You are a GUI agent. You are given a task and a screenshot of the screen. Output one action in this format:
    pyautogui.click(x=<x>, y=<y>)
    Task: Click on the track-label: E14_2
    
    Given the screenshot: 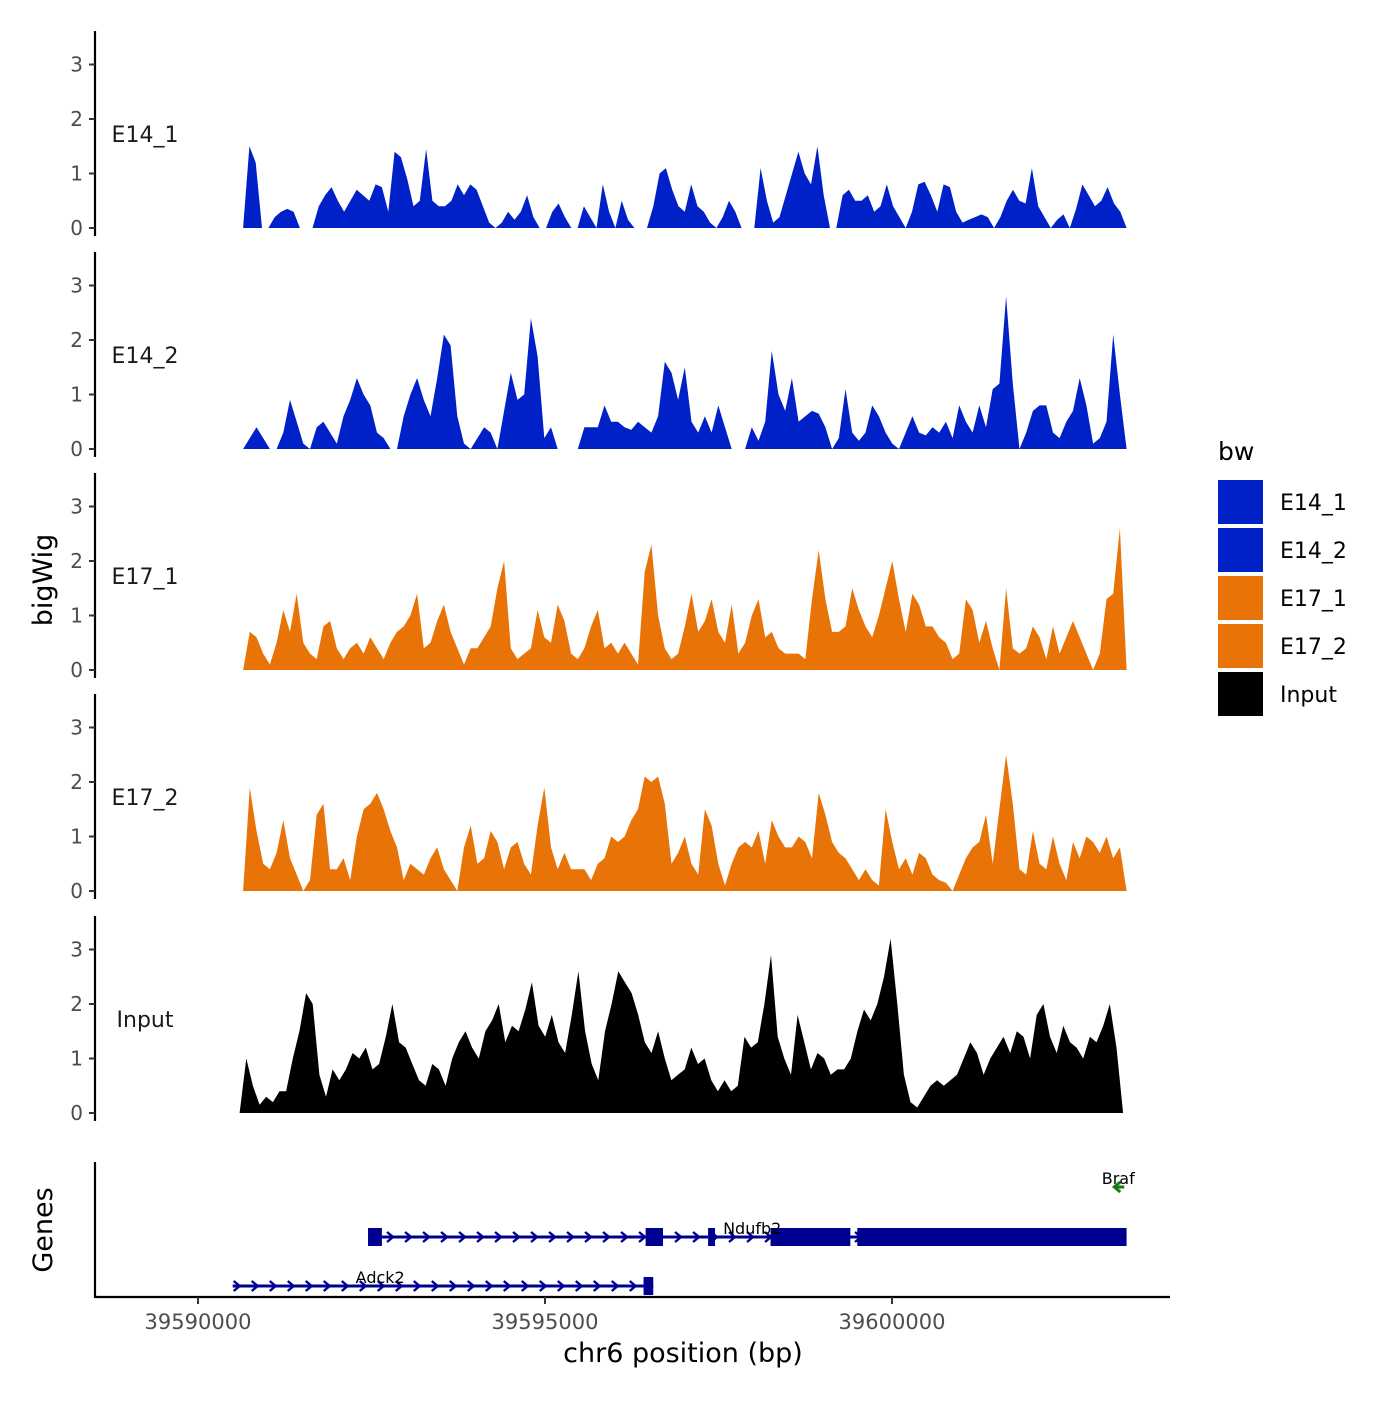 What is the action you would take?
    pyautogui.click(x=145, y=356)
    